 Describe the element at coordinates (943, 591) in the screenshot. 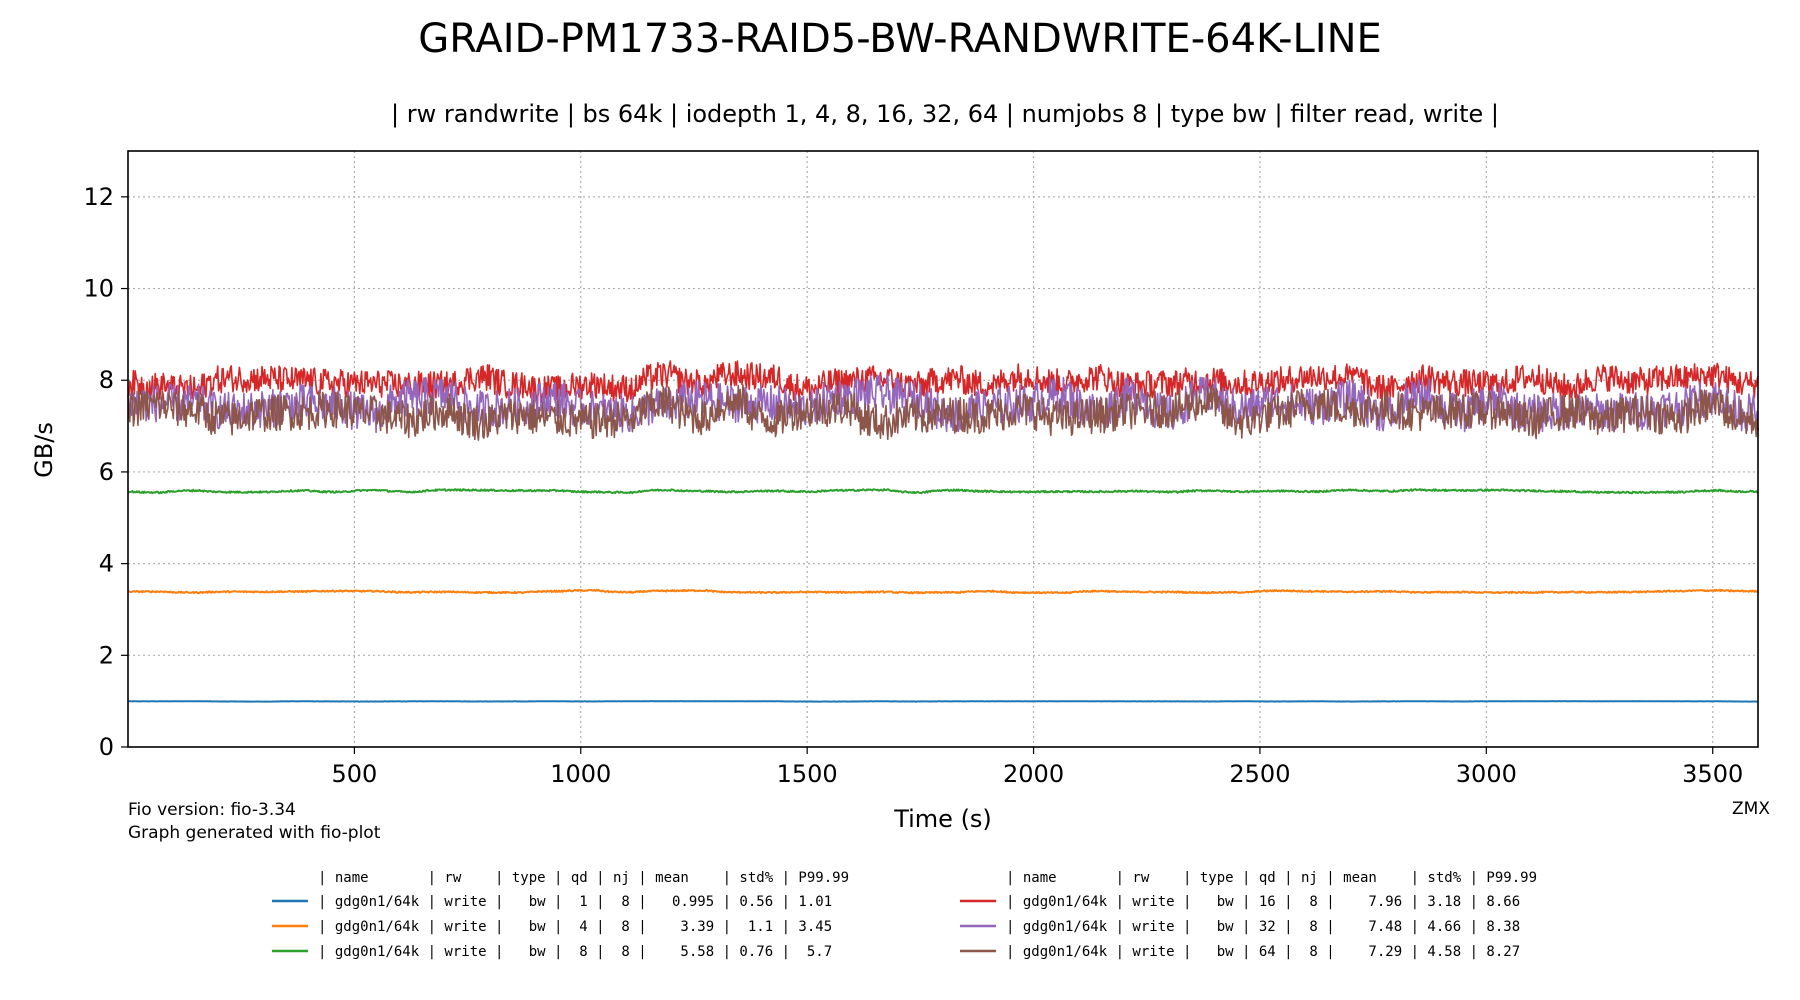

I see `series-line-qd4` at that location.